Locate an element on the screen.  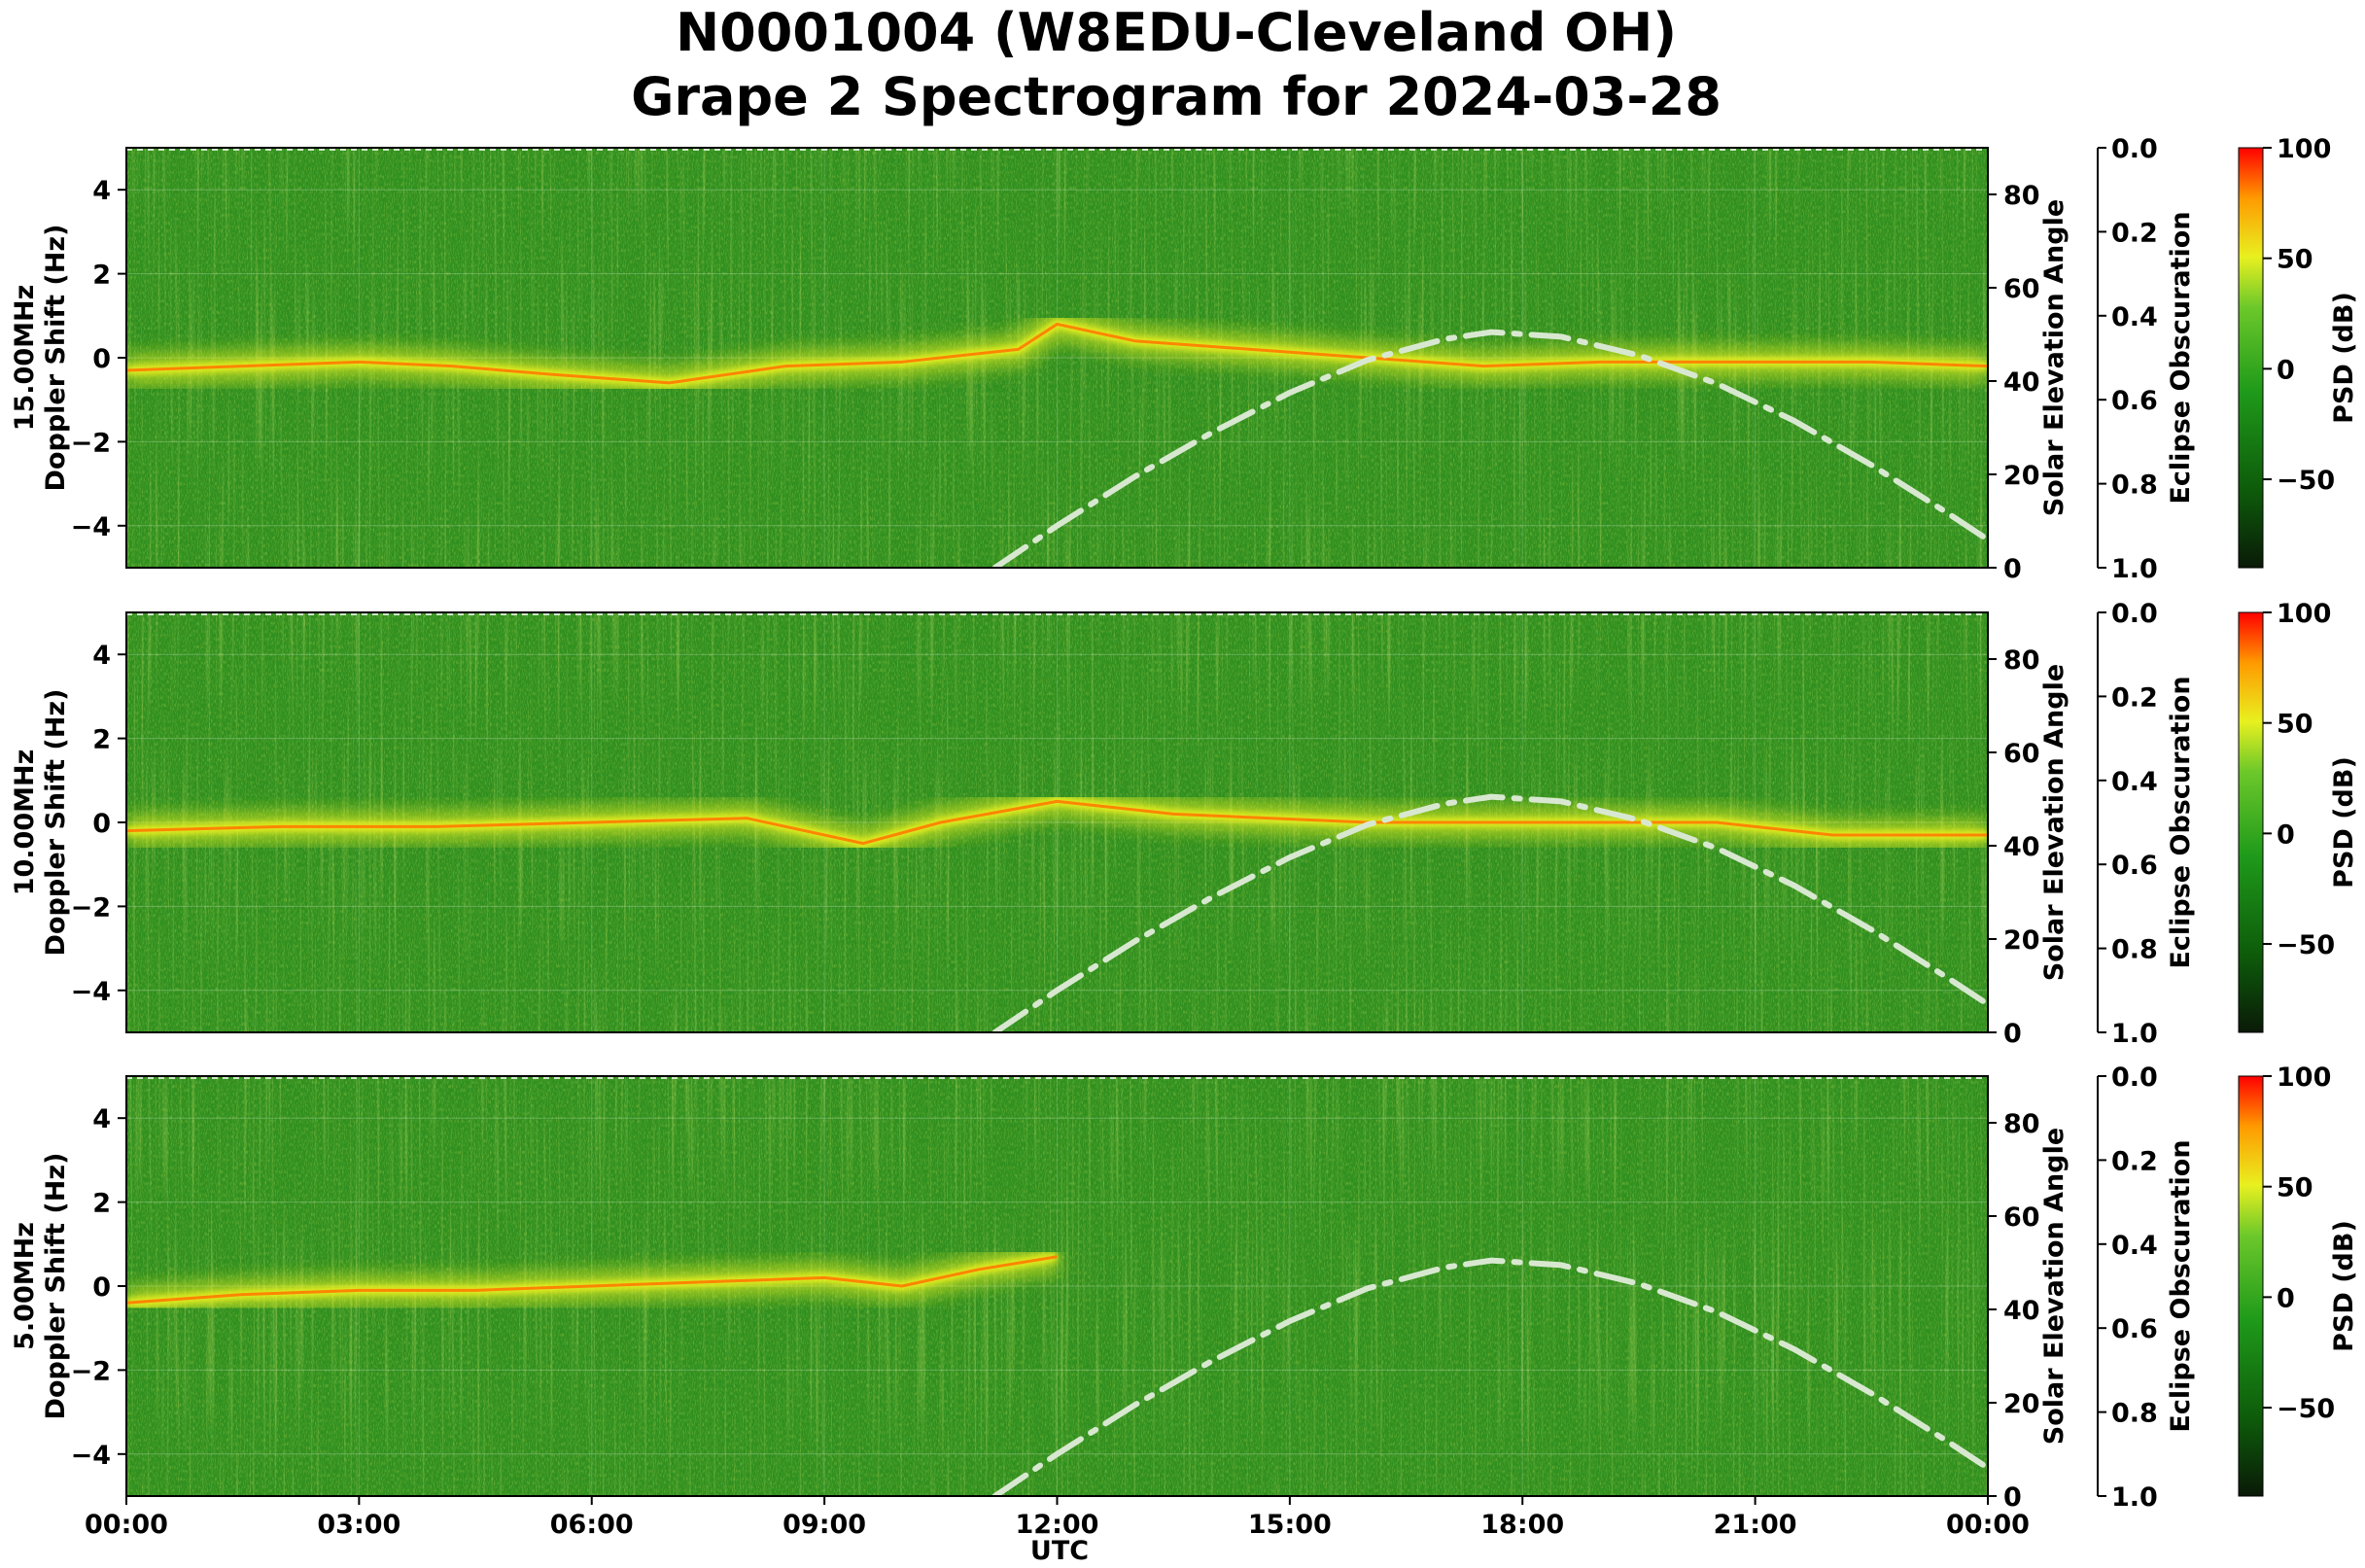
x-tick-label: 18:00 is located at coordinates (1522, 1525).